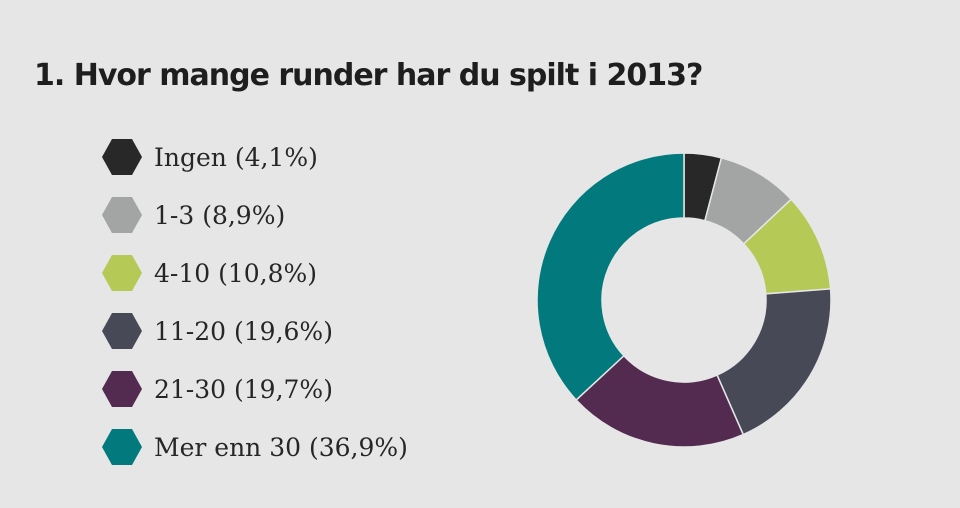  Describe the element at coordinates (243, 389) in the screenshot. I see `legend-label-21-30: 21-30 (19,7%)` at that location.